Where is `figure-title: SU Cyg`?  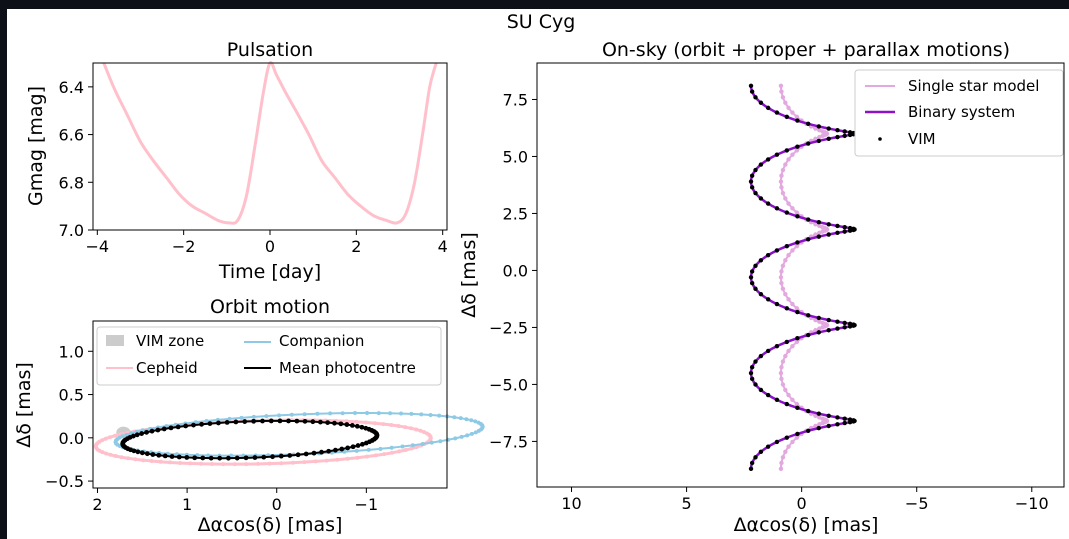
figure-title: SU Cyg is located at coordinates (541, 22).